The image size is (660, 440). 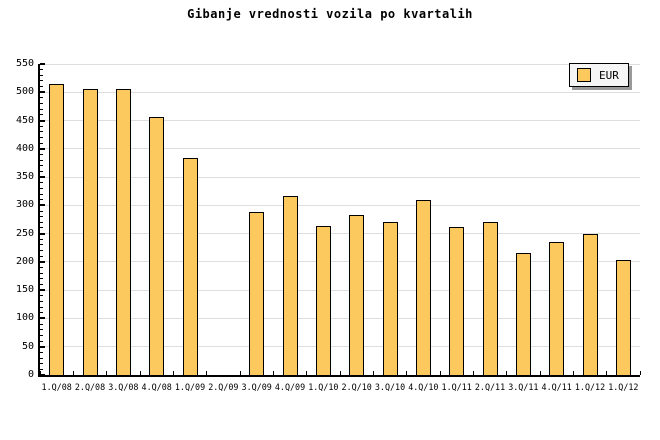 I want to click on y-tick-label: 450, so click(x=24, y=120).